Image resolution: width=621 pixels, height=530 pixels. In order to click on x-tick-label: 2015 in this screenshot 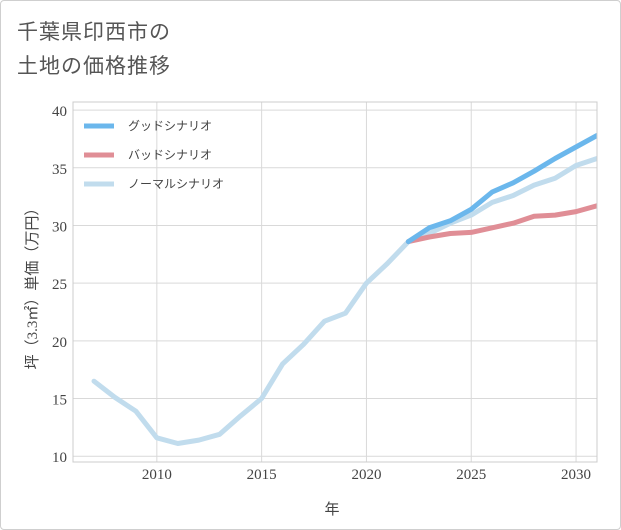, I will do `click(262, 475)`.